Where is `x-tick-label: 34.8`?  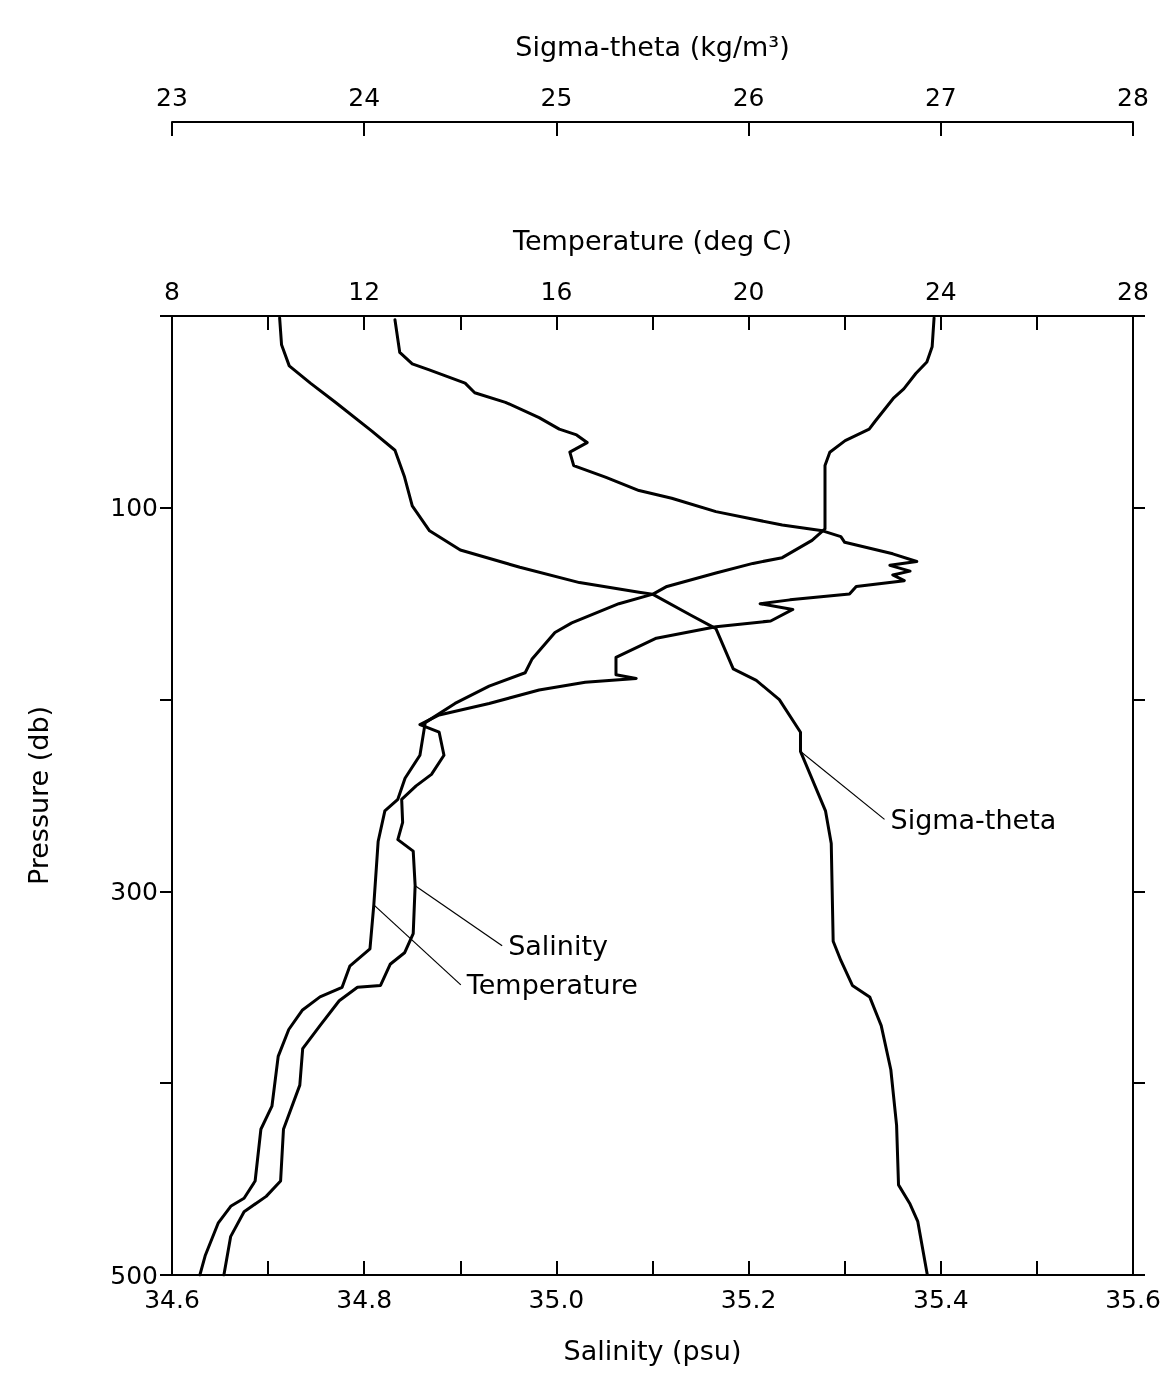
x-tick-label: 34.8 is located at coordinates (364, 1299).